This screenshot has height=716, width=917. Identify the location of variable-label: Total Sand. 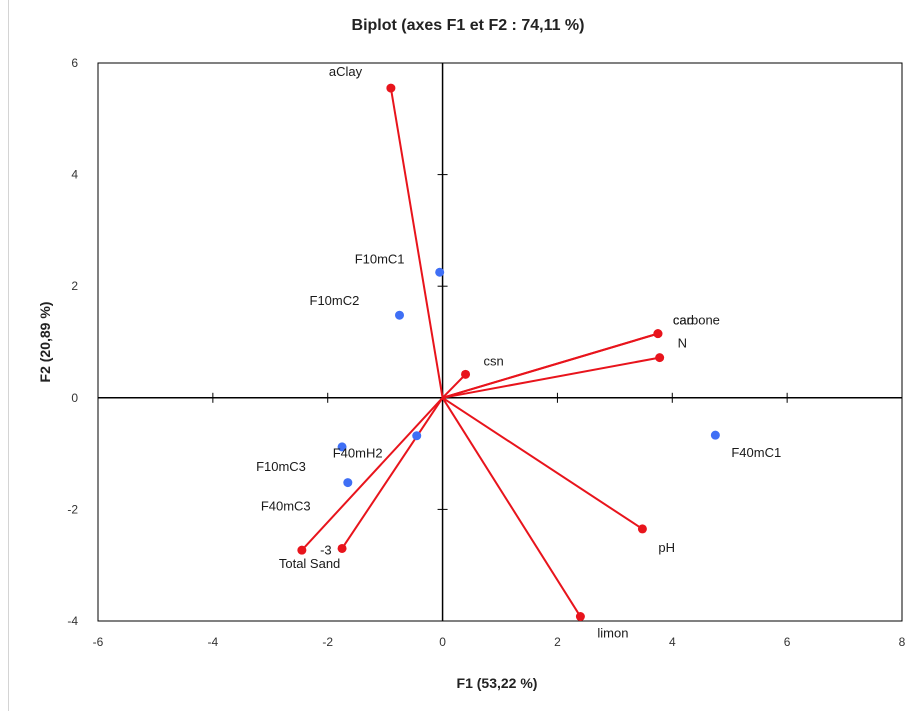
(309, 563).